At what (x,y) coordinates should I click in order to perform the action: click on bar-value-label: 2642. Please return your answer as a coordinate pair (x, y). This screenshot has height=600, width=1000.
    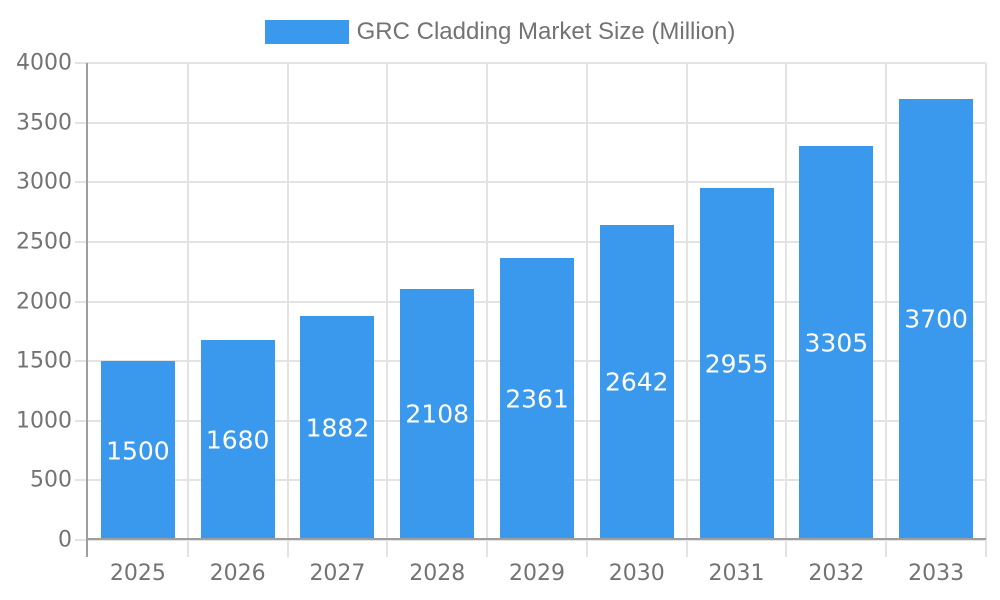
    Looking at the image, I should click on (636, 382).